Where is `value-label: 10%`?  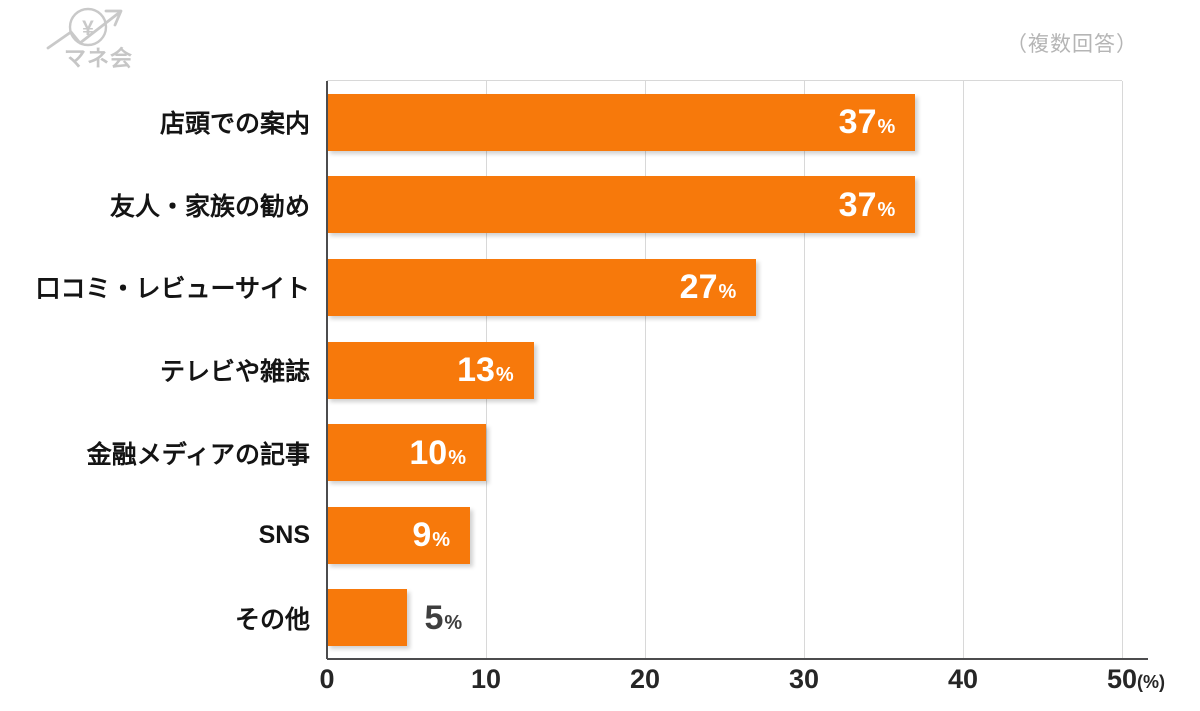
value-label: 10% is located at coordinates (447, 453).